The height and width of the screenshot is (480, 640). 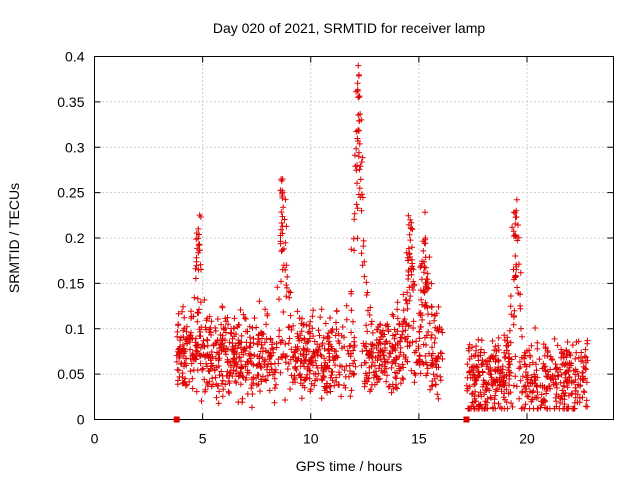 I want to click on x-tick-label: 5, so click(x=203, y=439).